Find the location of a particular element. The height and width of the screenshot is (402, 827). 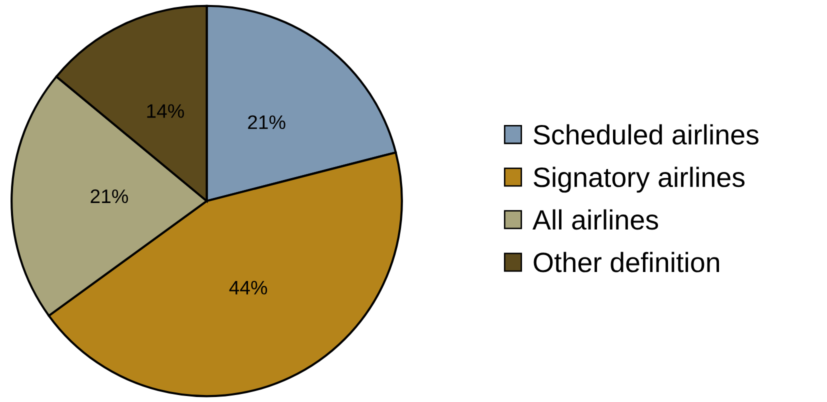

legend-label: Other definition is located at coordinates (627, 262).